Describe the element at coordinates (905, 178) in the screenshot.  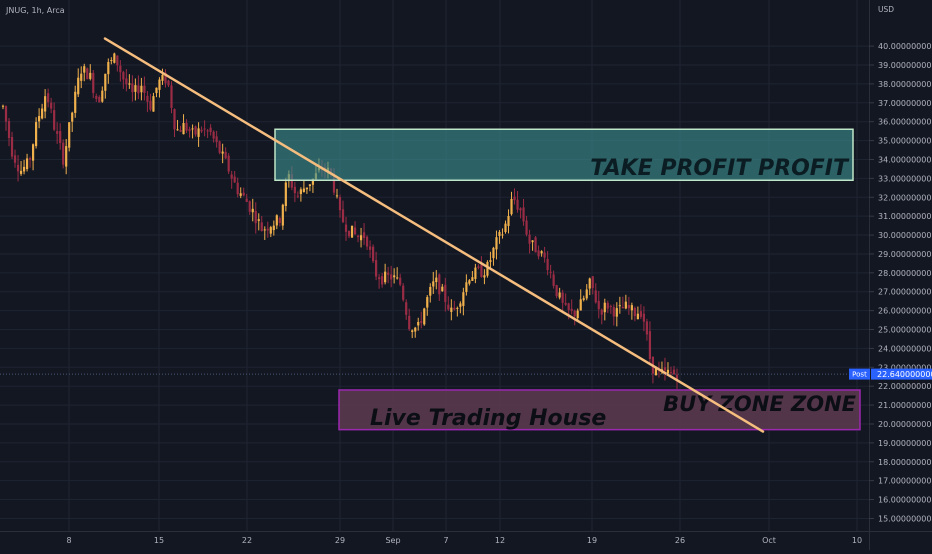
I see `y-tick-label: 33.000000000` at that location.